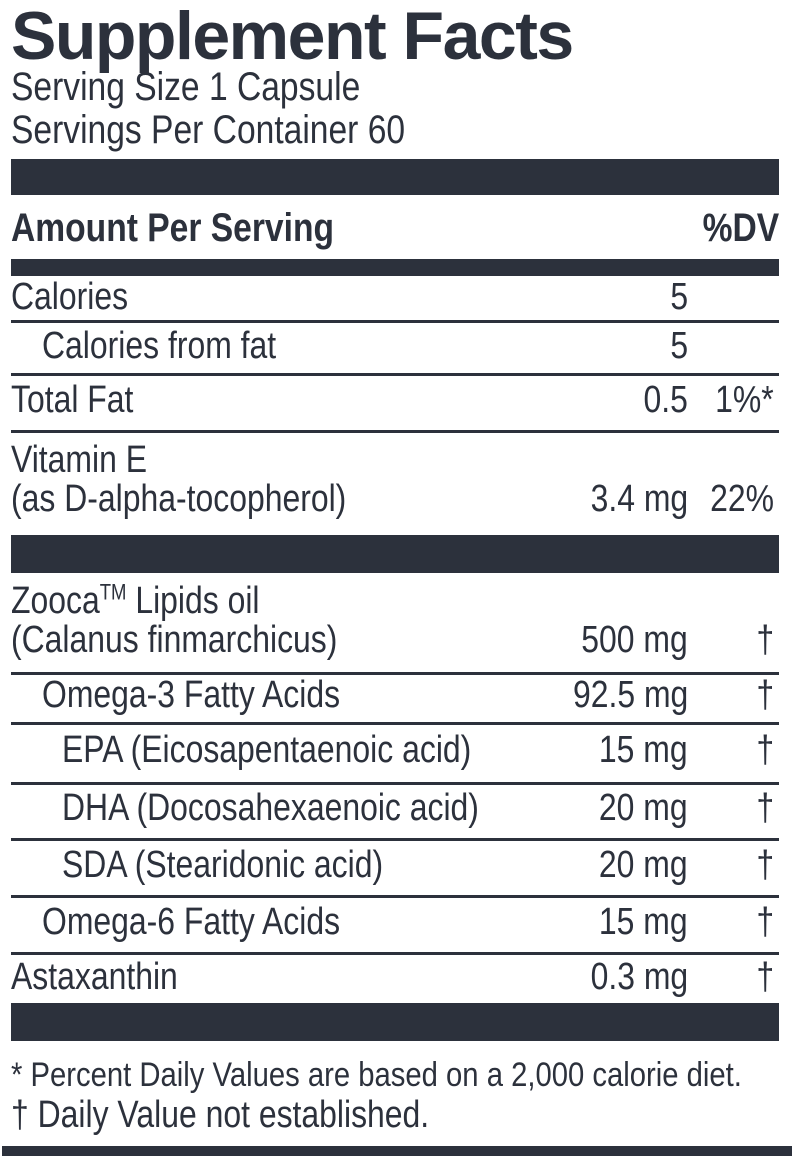  What do you see at coordinates (639, 499) in the screenshot?
I see `amount-value: 3.4 mg` at bounding box center [639, 499].